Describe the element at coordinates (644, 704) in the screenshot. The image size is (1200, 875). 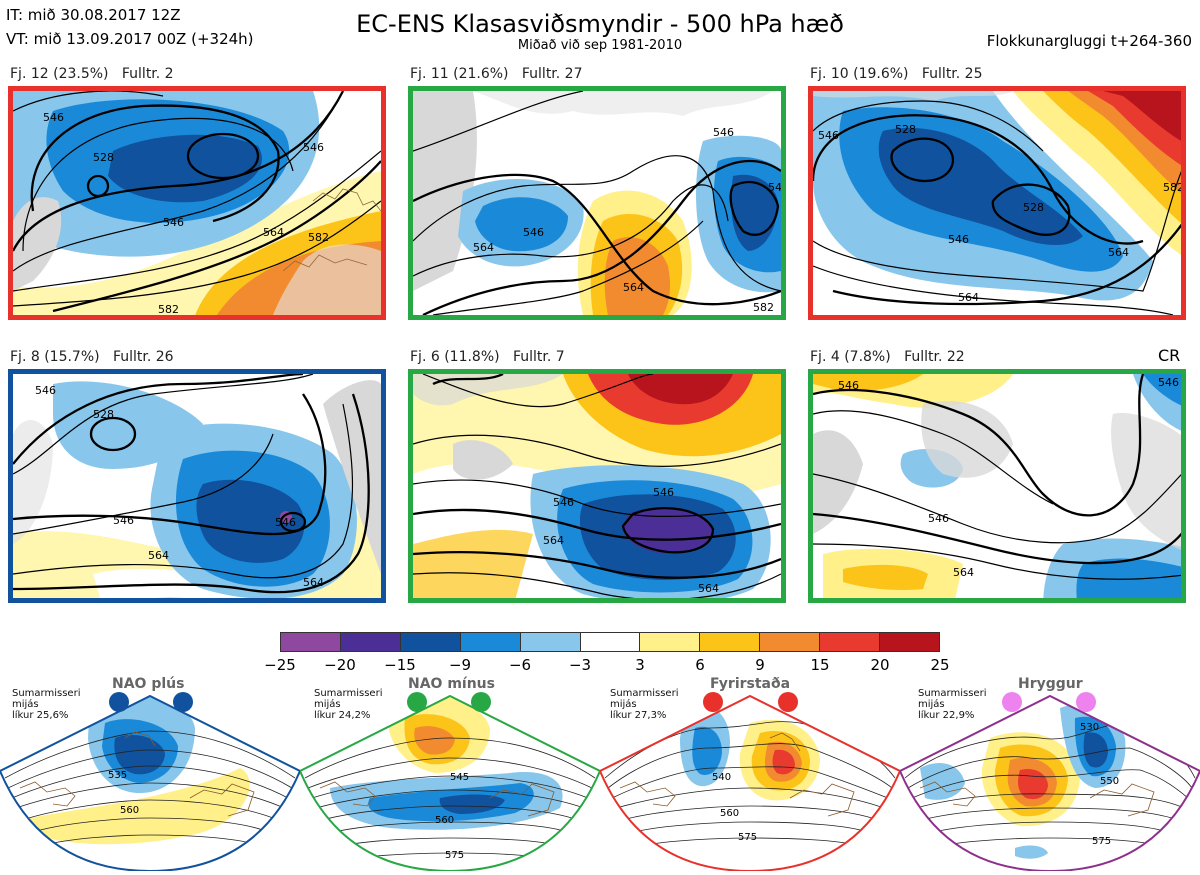
I see `regime-note: Sumarmisseri mijás líkur 27,3%` at that location.